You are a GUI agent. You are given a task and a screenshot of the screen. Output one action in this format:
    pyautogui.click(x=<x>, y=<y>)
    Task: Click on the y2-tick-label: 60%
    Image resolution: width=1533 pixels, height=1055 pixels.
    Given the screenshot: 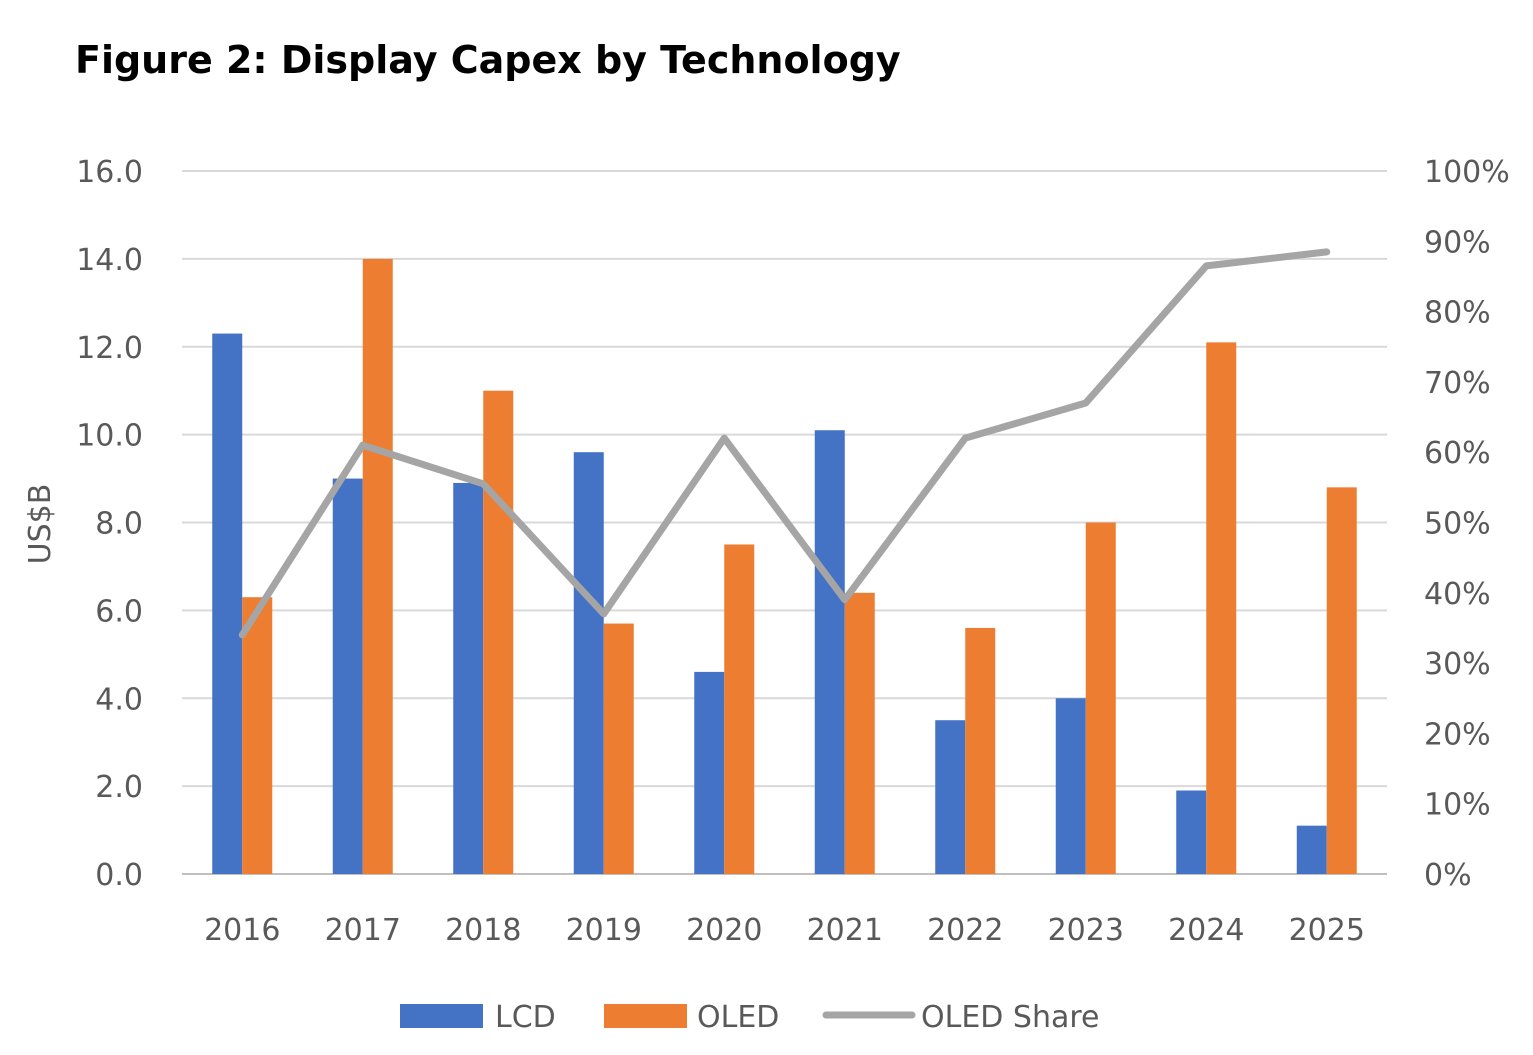 What is the action you would take?
    pyautogui.click(x=1457, y=453)
    